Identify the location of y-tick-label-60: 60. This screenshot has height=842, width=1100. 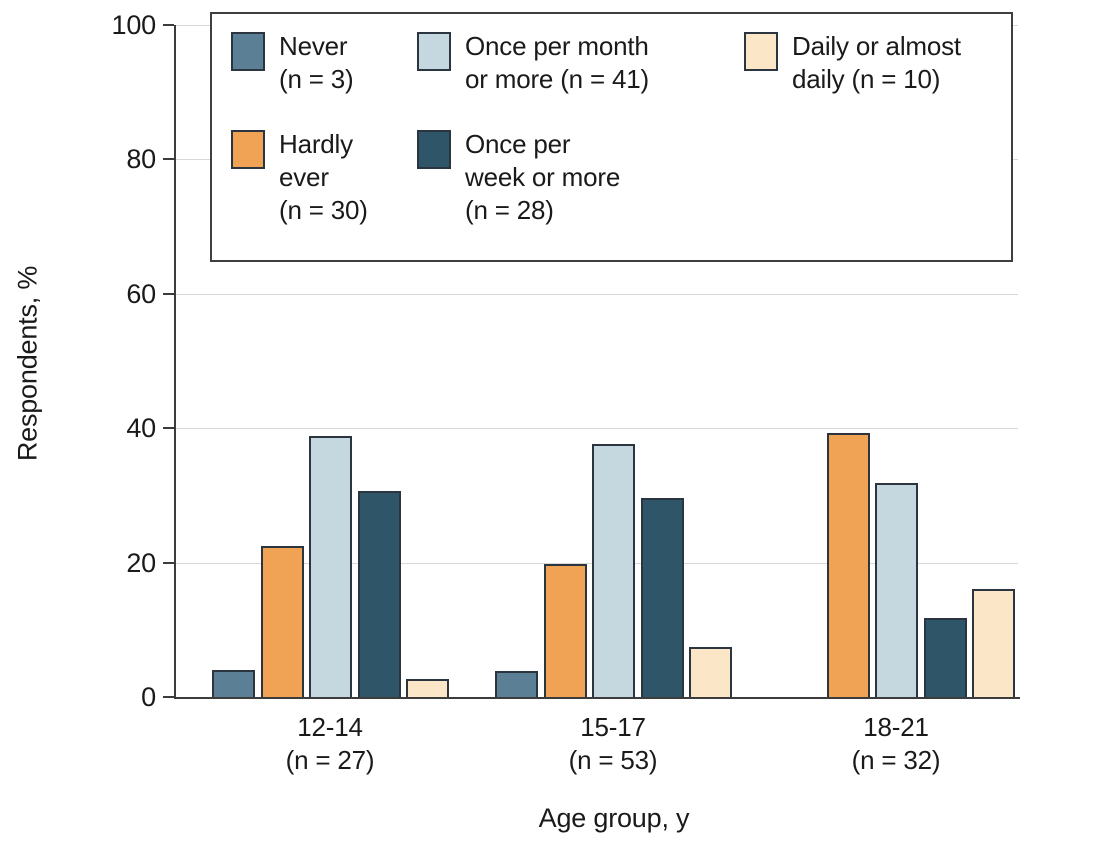
(141, 294).